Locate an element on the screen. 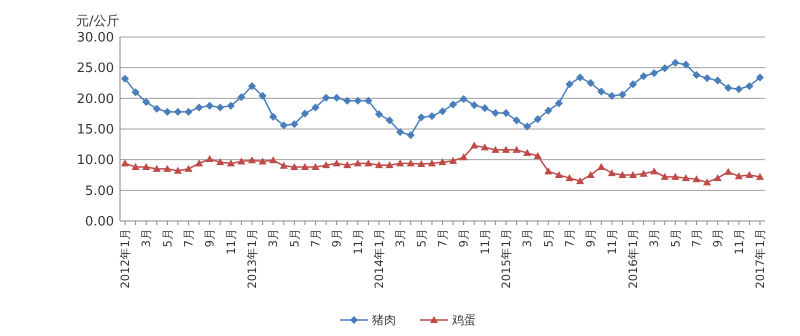  y-tick-label: 30.00 is located at coordinates (95, 38).